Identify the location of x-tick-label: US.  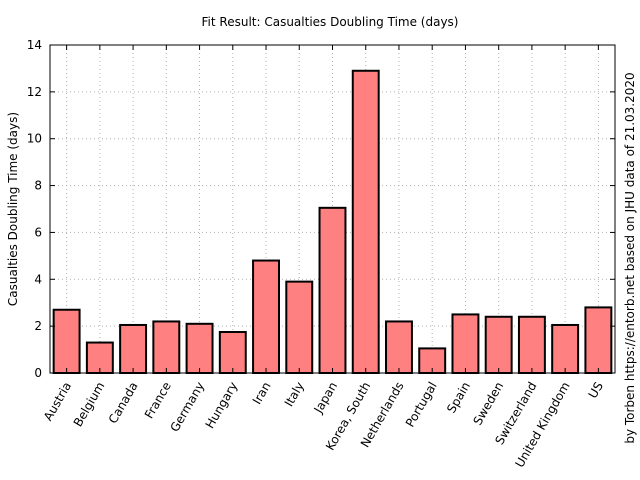
(596, 390).